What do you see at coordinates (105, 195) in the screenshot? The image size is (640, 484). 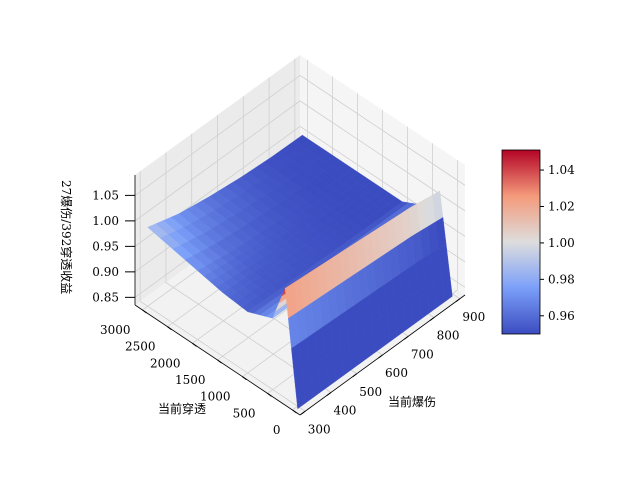 I see `z-tick-label: 1.05` at bounding box center [105, 195].